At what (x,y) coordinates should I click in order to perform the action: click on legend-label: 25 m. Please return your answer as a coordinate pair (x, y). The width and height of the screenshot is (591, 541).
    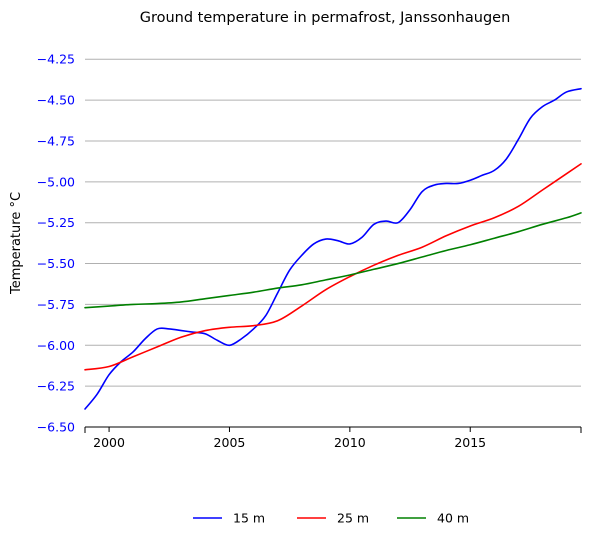
    Looking at the image, I should click on (353, 518).